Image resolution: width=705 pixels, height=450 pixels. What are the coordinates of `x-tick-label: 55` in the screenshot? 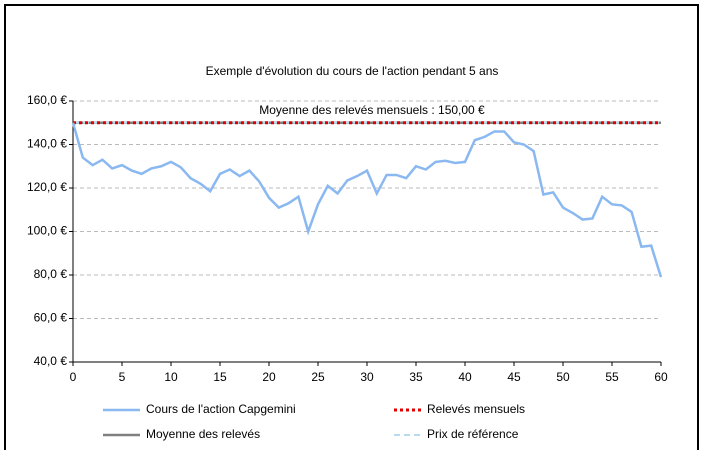 It's located at (612, 377).